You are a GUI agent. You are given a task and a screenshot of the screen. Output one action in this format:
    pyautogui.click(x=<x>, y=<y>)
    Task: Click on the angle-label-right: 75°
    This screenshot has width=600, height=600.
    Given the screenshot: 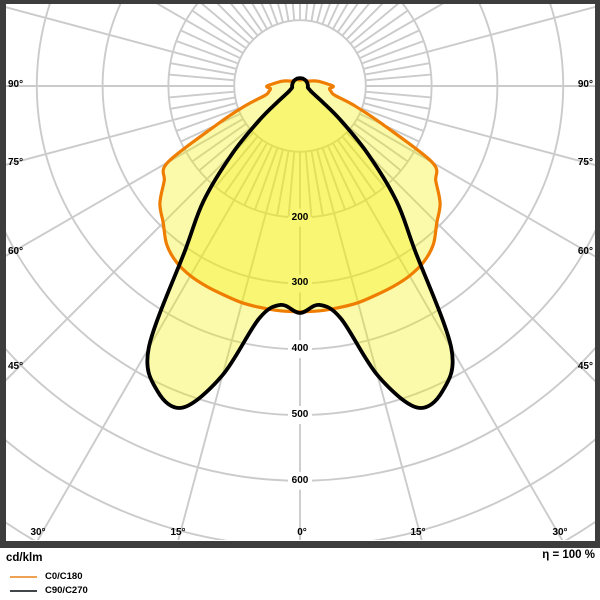 What is the action you would take?
    pyautogui.click(x=585, y=162)
    